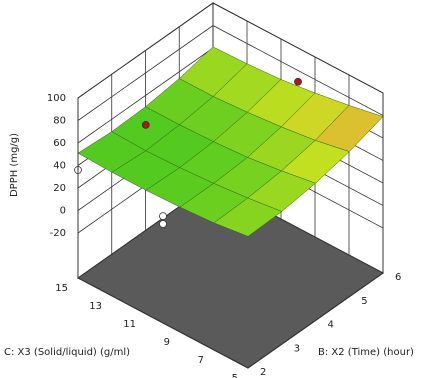 The width and height of the screenshot is (429, 378). Describe the element at coordinates (56, 98) in the screenshot. I see `z-tick-label: 100` at that location.